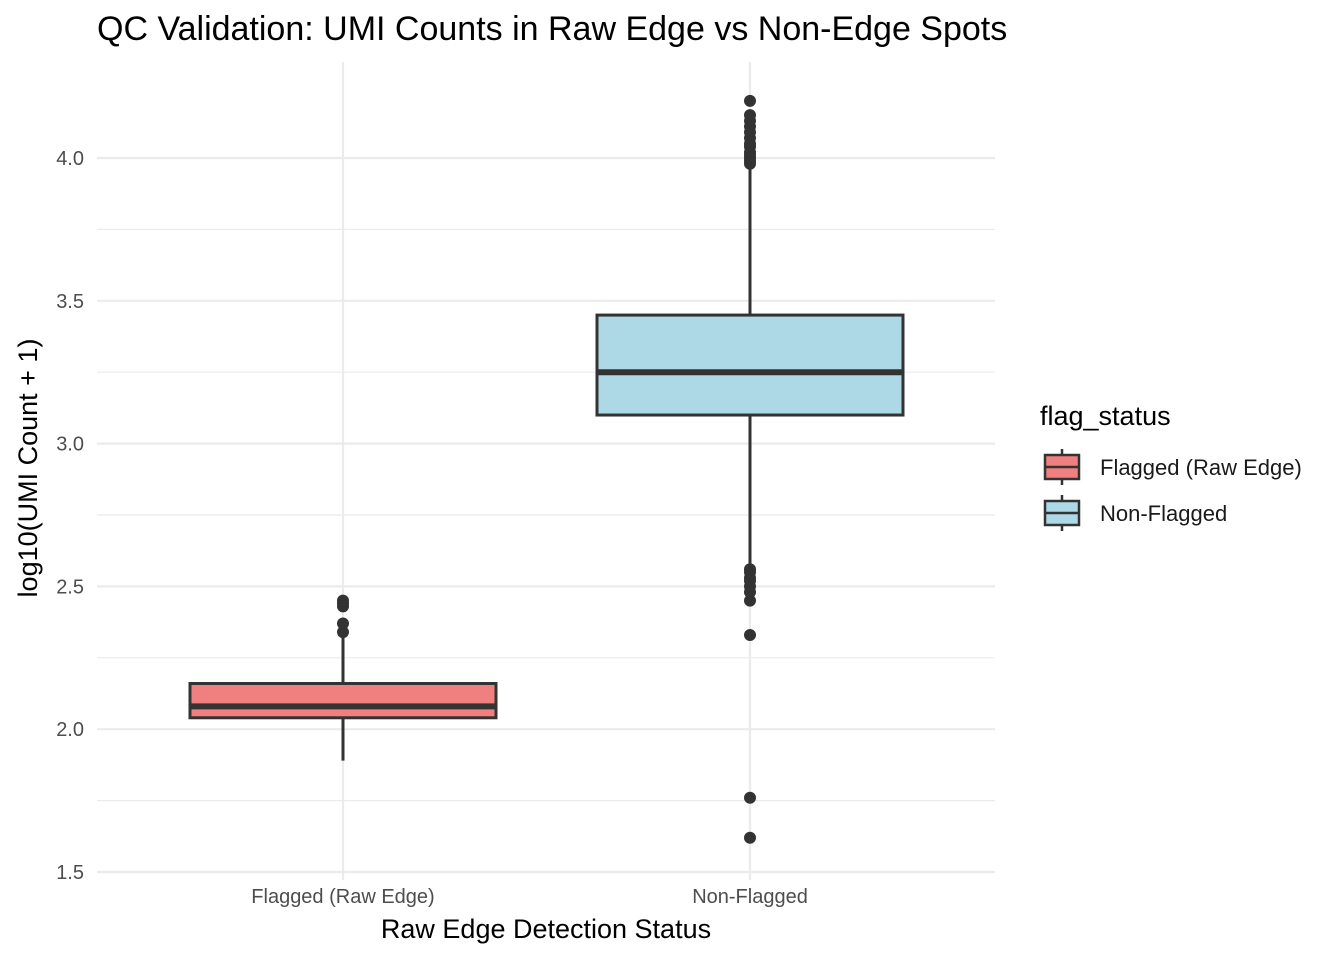 The height and width of the screenshot is (960, 1344). Describe the element at coordinates (70, 159) in the screenshot. I see `y-tick-label: 4.0` at that location.